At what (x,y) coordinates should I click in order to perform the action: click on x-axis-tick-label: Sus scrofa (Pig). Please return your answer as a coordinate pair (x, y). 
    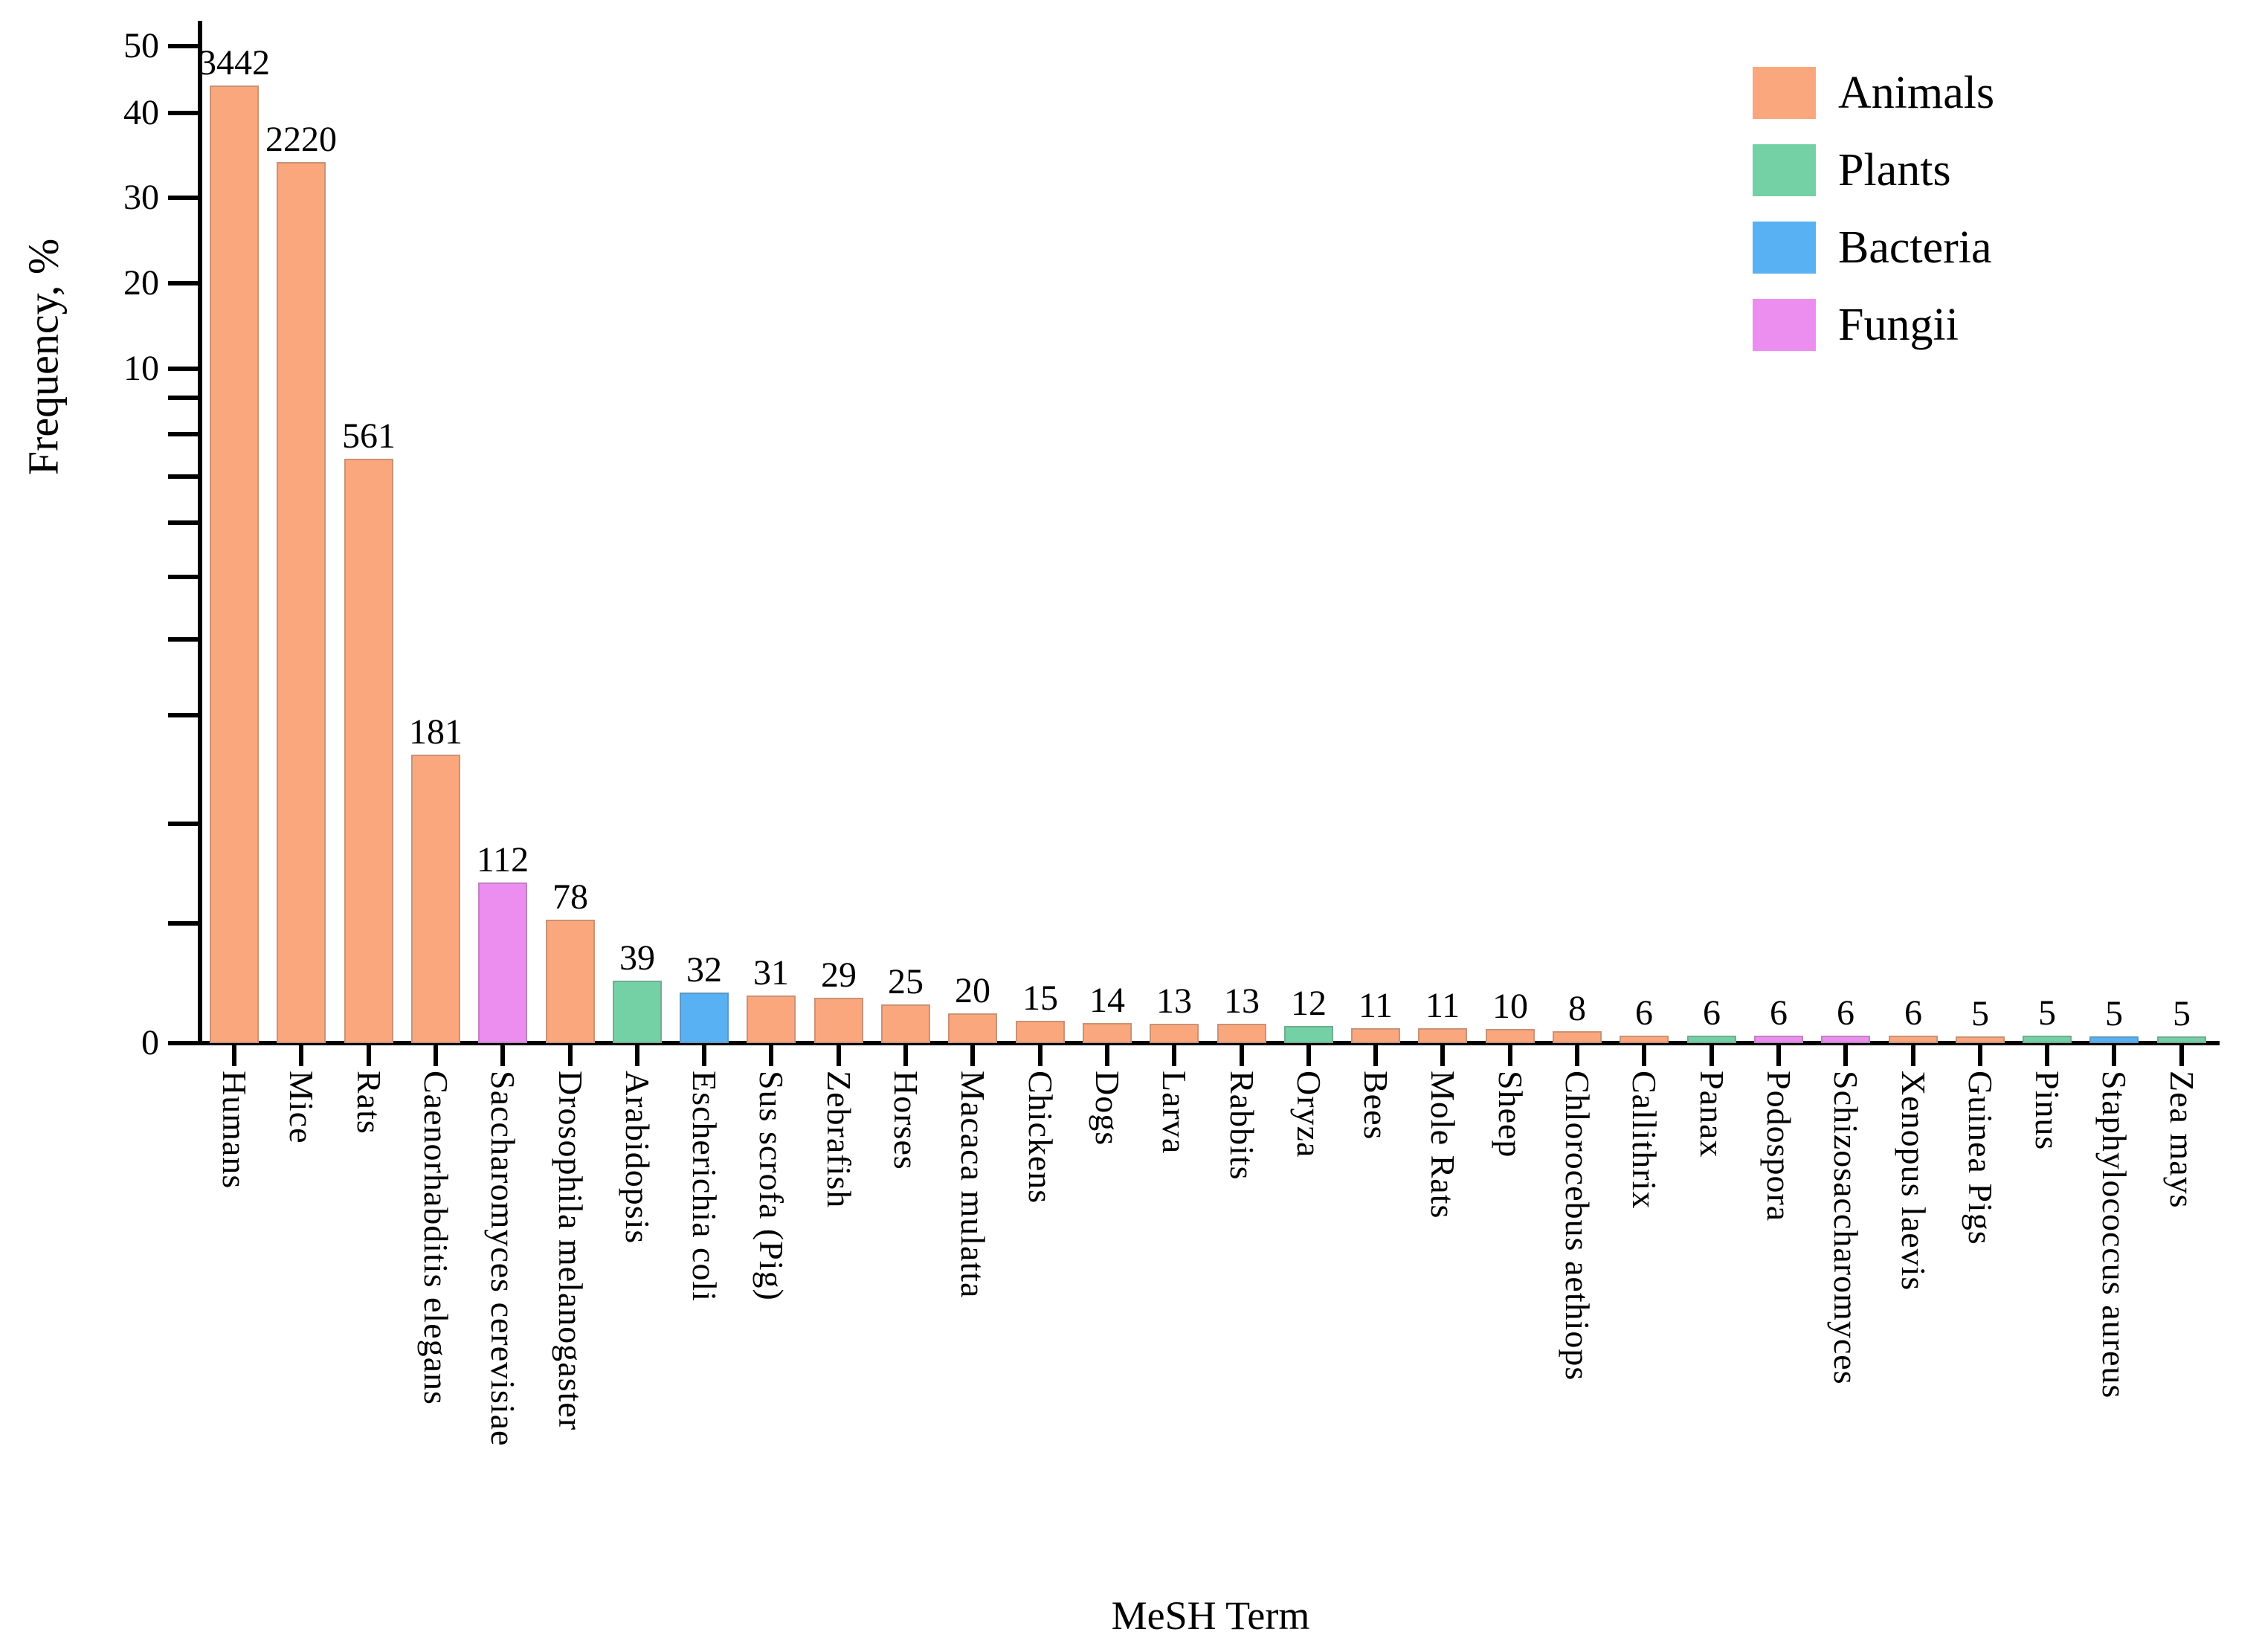
    Looking at the image, I should click on (771, 1186).